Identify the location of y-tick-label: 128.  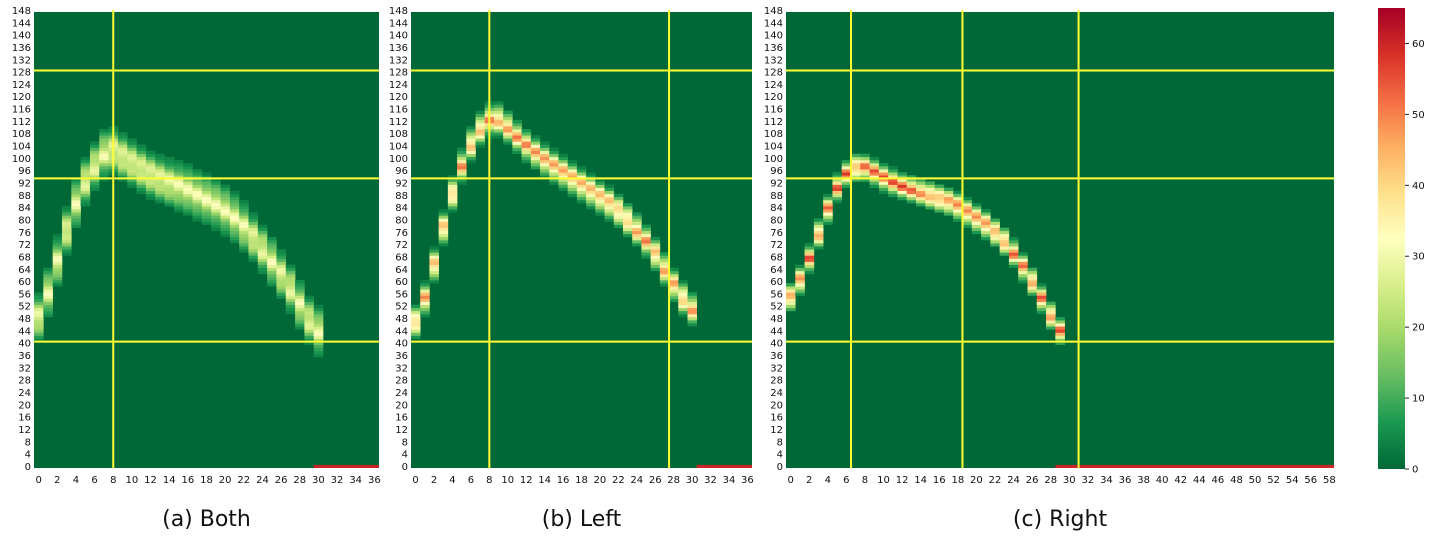
(21, 73).